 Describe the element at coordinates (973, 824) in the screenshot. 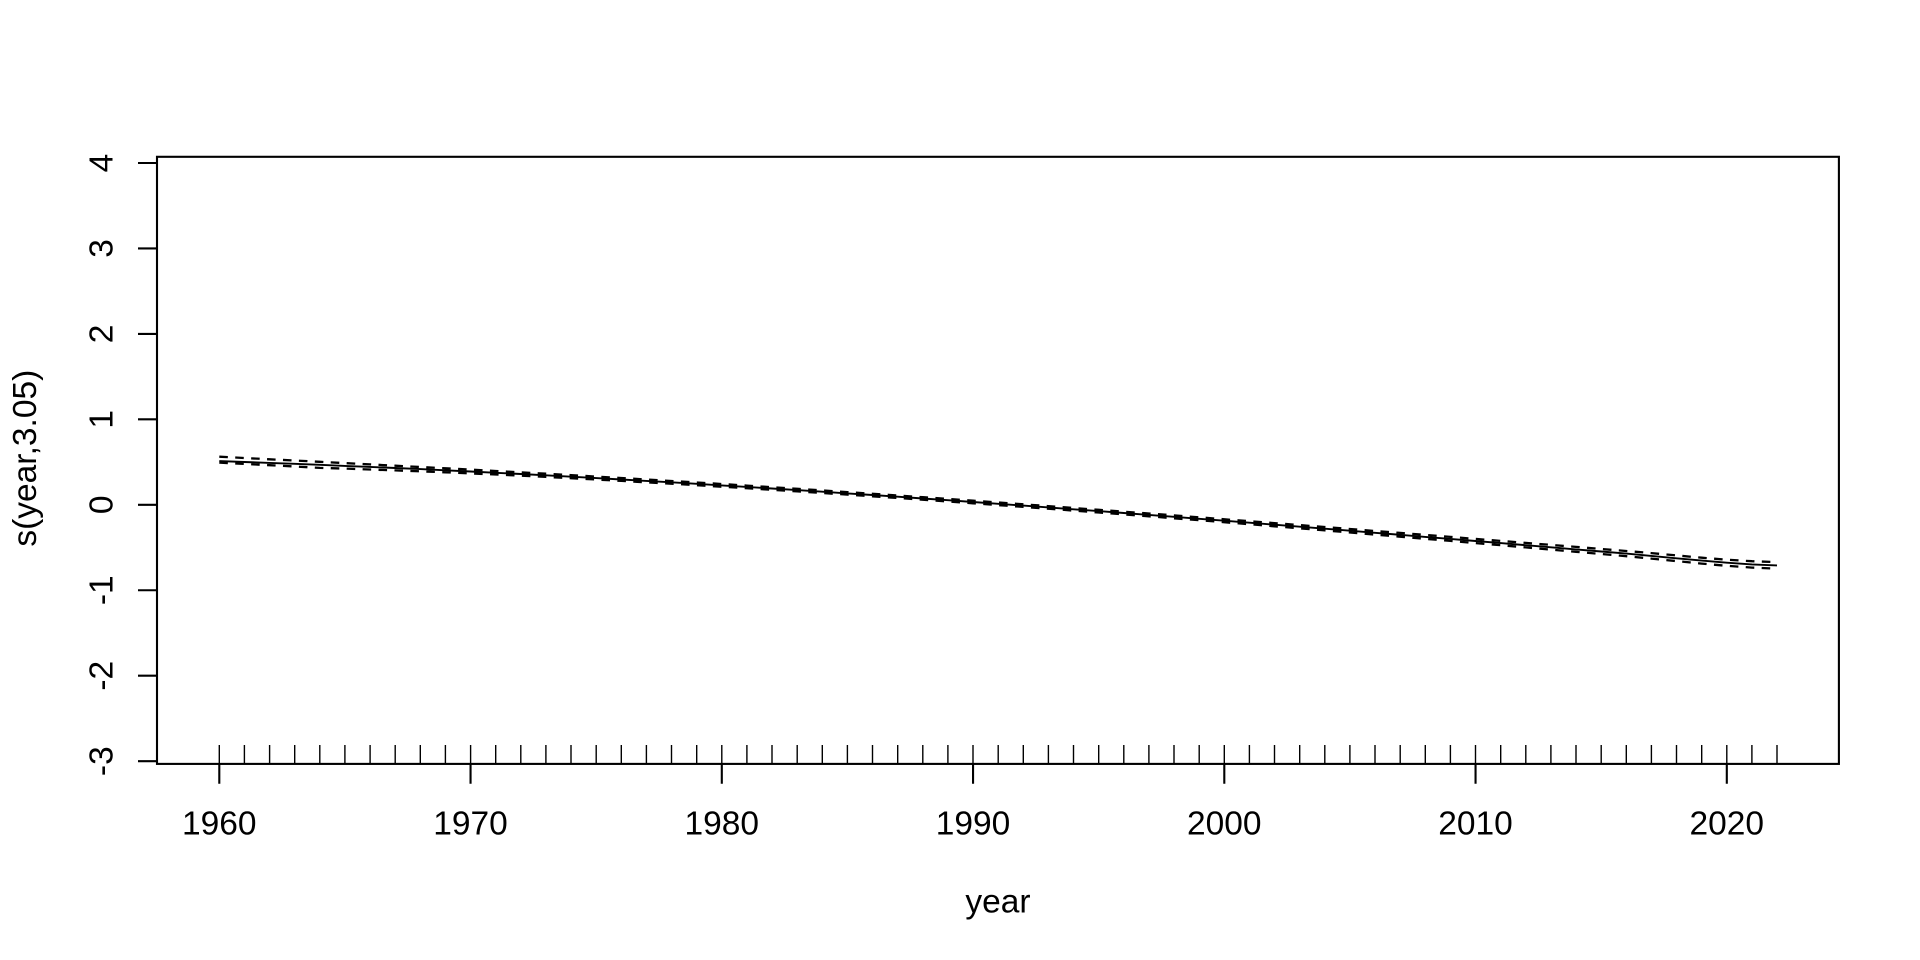

I see `svg-text: 1990` at that location.